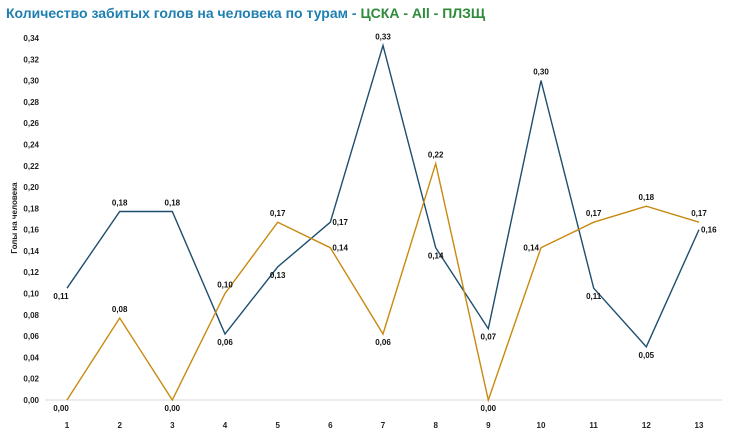  What do you see at coordinates (435, 425) in the screenshot?
I see `x-tick-label: 8` at bounding box center [435, 425].